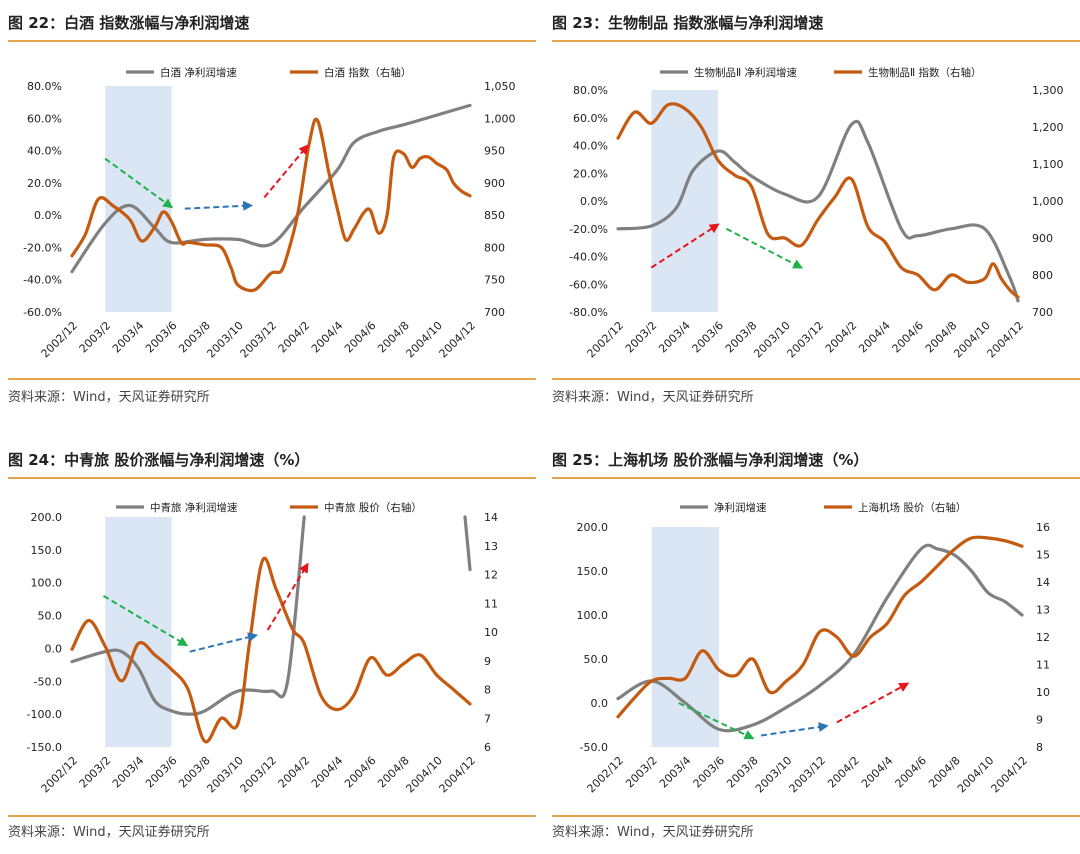 This screenshot has height=854, width=1080. I want to click on y-right-tick-label: 11, so click(1043, 665).